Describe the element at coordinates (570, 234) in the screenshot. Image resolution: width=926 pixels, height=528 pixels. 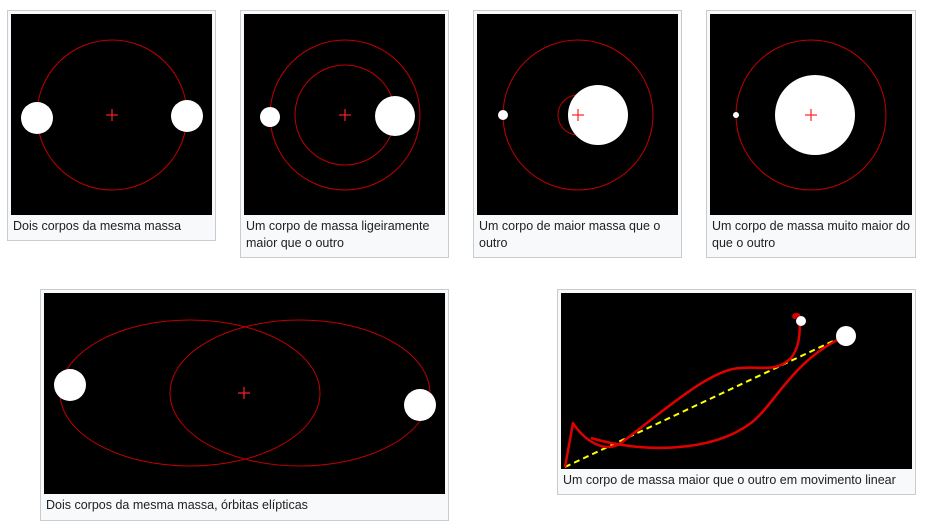
I see `gallery-caption: Um corpo de maior massa que o outro` at that location.